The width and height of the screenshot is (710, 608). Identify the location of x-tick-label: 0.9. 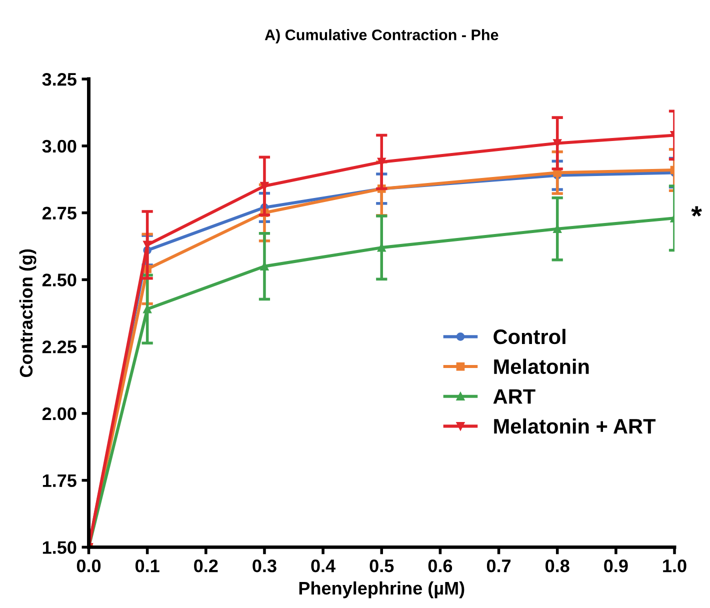
(616, 565).